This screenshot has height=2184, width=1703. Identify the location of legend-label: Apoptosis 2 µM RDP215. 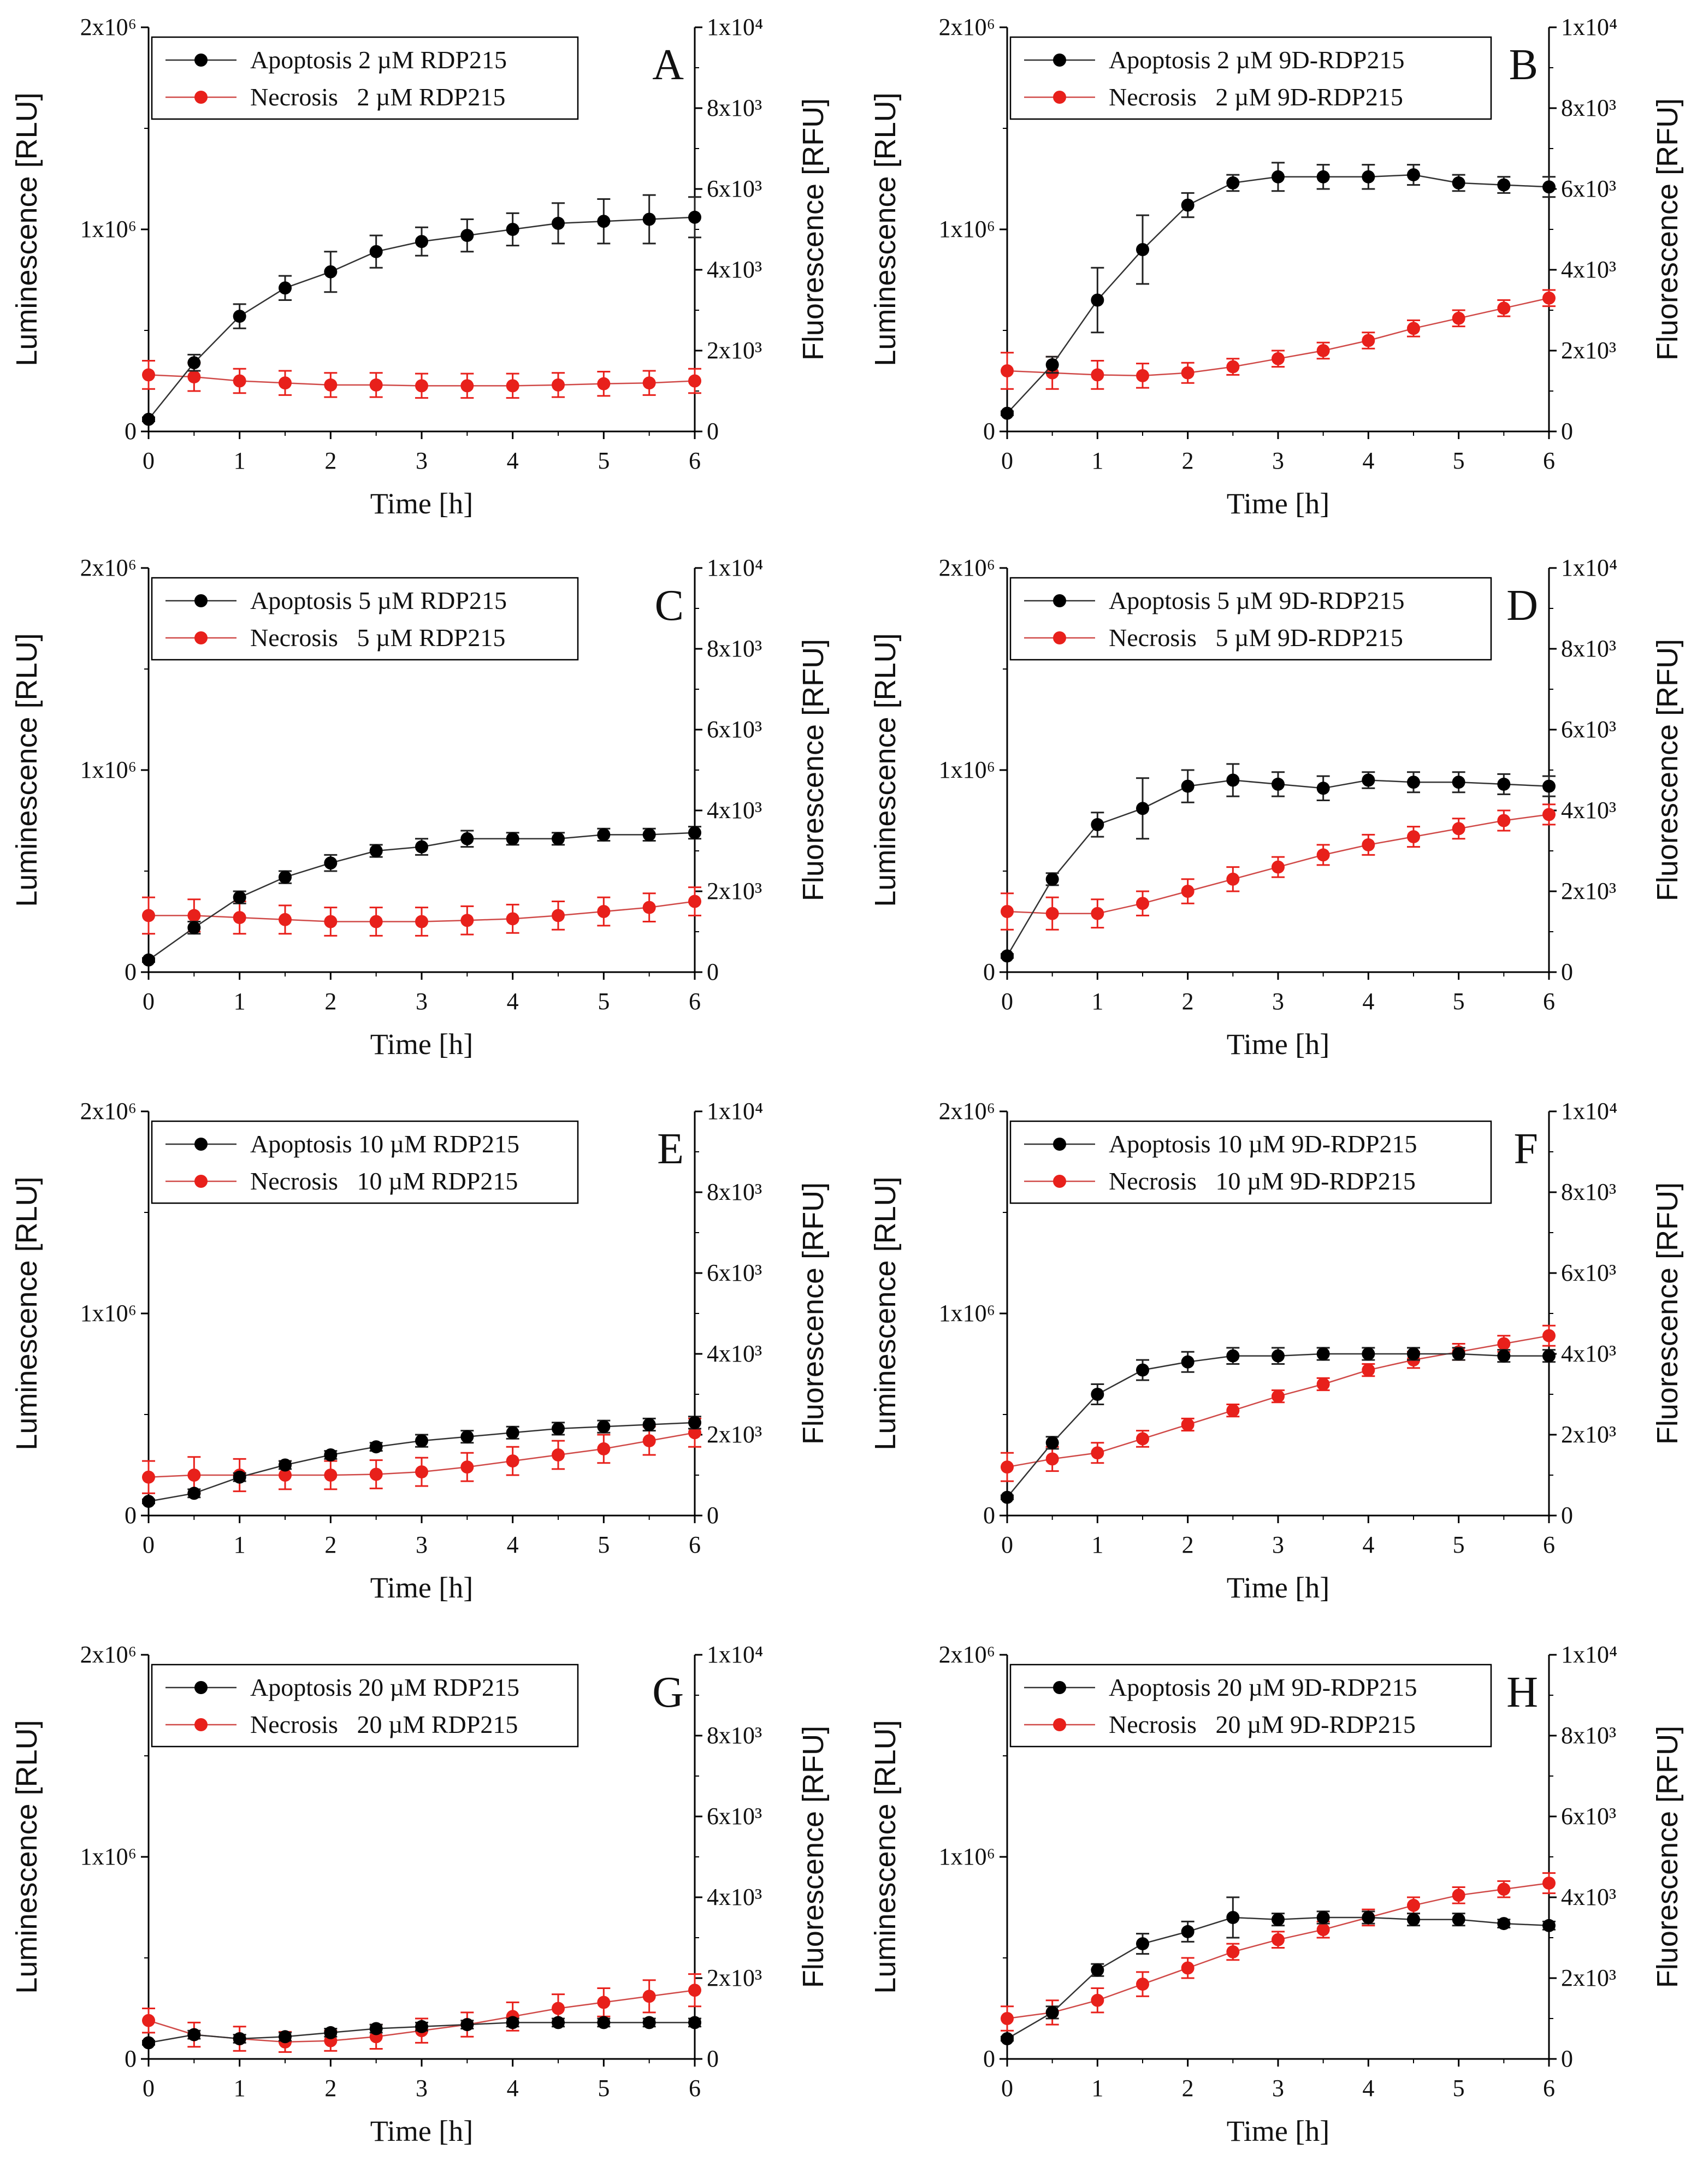
(378, 60).